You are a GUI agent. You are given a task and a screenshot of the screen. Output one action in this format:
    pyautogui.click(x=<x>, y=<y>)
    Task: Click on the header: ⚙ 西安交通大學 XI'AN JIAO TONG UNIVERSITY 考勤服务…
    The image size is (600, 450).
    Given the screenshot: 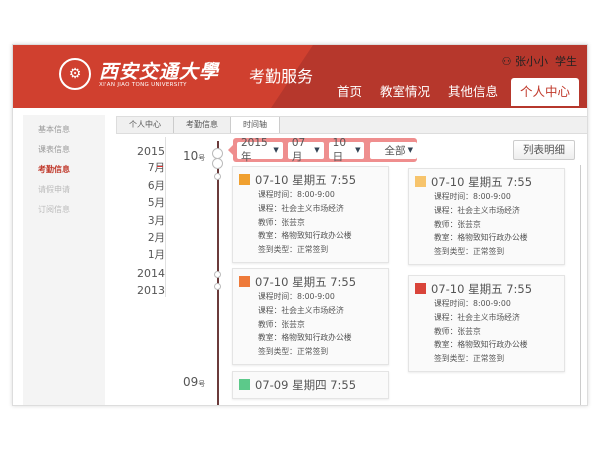 What is the action you would take?
    pyautogui.click(x=300, y=76)
    